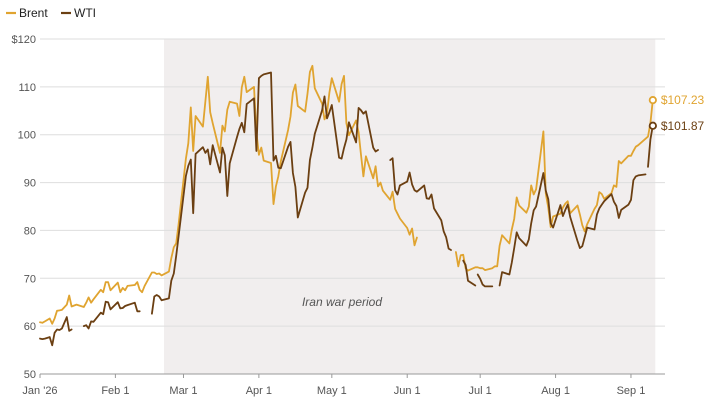  I want to click on legend-label-brent: Brent, so click(33, 13).